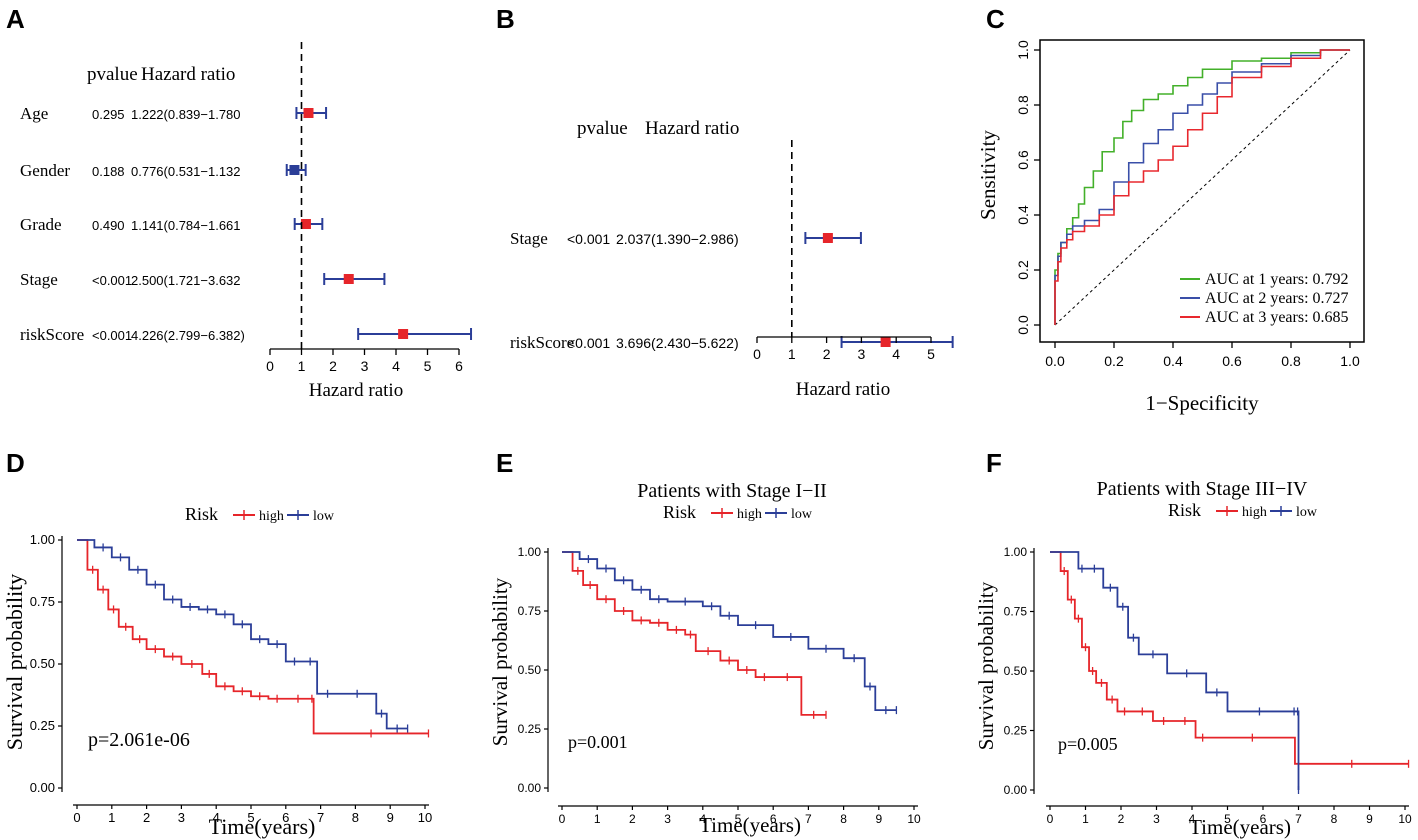 The height and width of the screenshot is (840, 1418). What do you see at coordinates (112, 74) in the screenshot?
I see `forest-a-col-pvalue: pvalue` at bounding box center [112, 74].